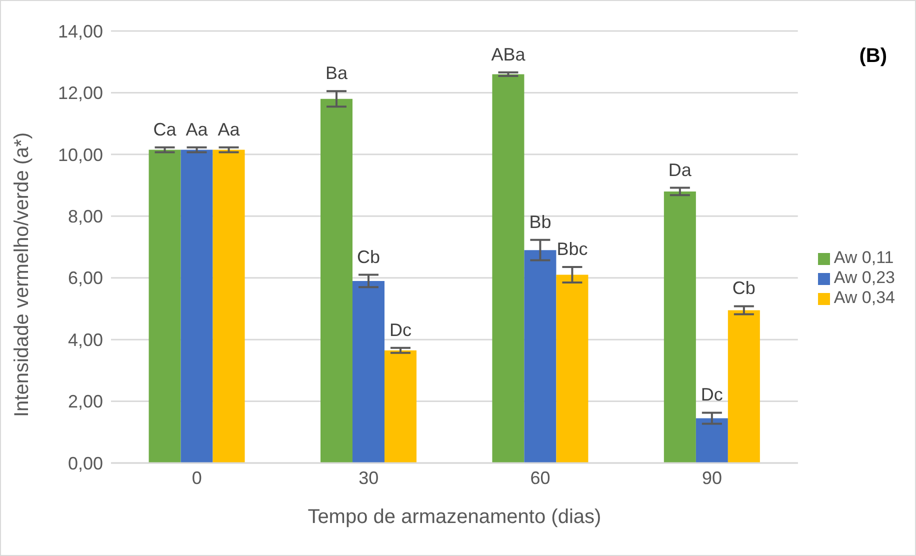  What do you see at coordinates (540, 222) in the screenshot?
I see `data-label: Bb` at bounding box center [540, 222].